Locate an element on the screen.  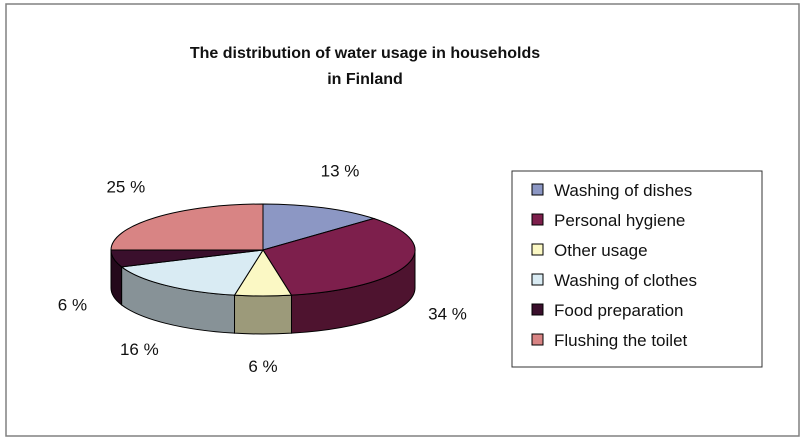
legend-swatch-personal-hygiene is located at coordinates (537, 219).